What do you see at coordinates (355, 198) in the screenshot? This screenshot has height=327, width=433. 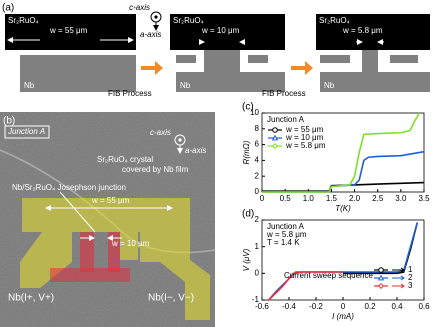 I see `x-tick-label: 2.0` at bounding box center [355, 198].